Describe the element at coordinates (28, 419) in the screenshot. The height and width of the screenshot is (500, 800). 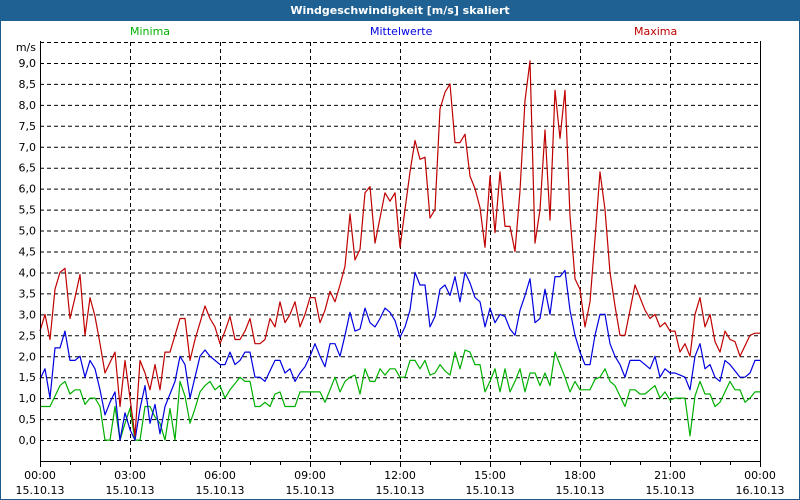
I see `y-tick-label: 0,5` at that location.